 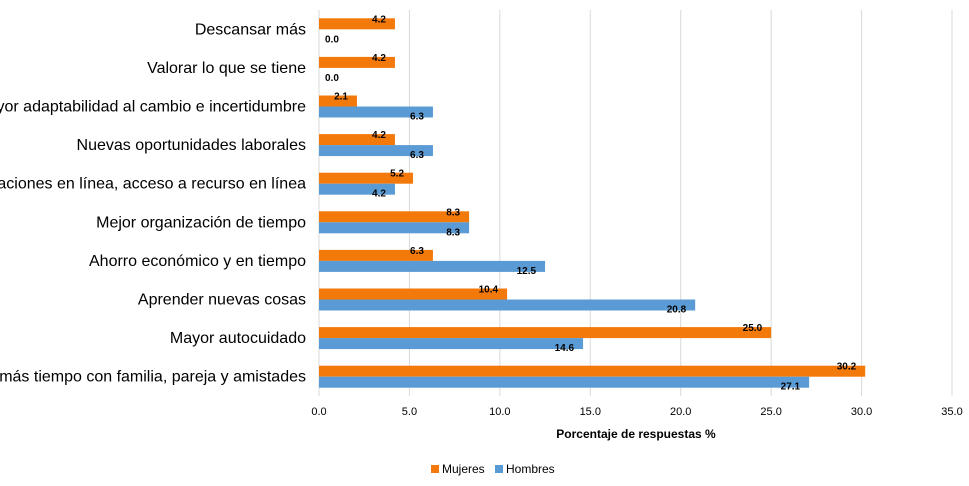 What do you see at coordinates (191, 145) in the screenshot?
I see `category-label: Nuevas oportunidades laborales` at bounding box center [191, 145].